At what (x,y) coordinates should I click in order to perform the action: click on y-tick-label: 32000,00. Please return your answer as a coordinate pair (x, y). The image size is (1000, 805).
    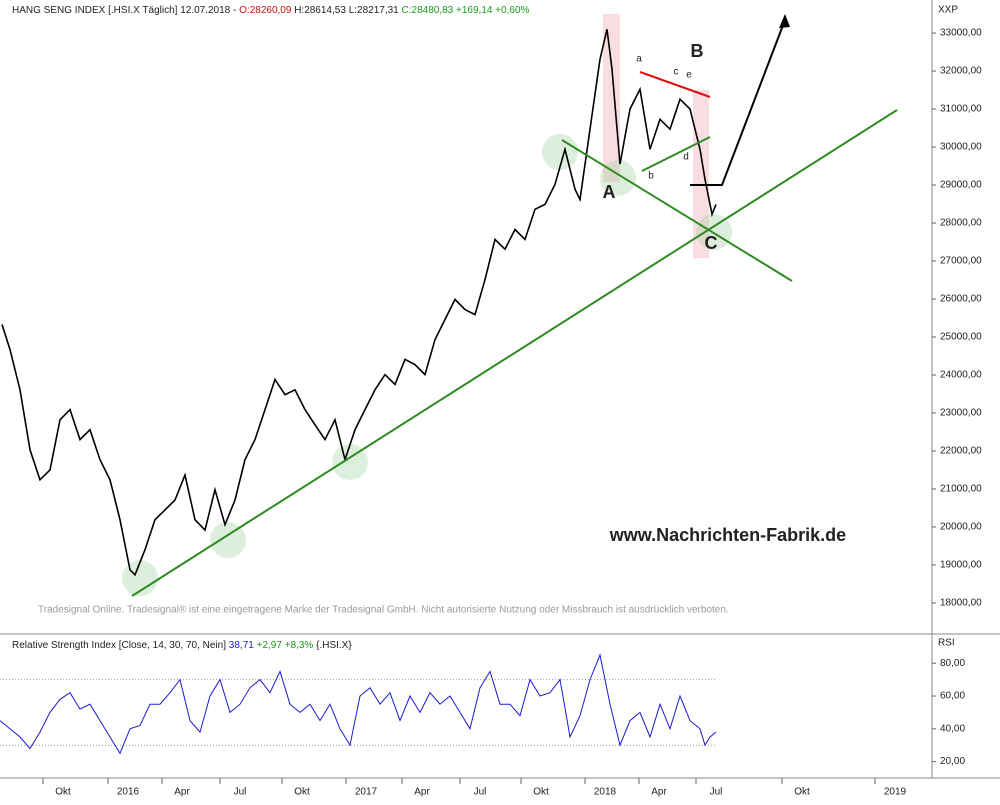
    Looking at the image, I should click on (961, 71).